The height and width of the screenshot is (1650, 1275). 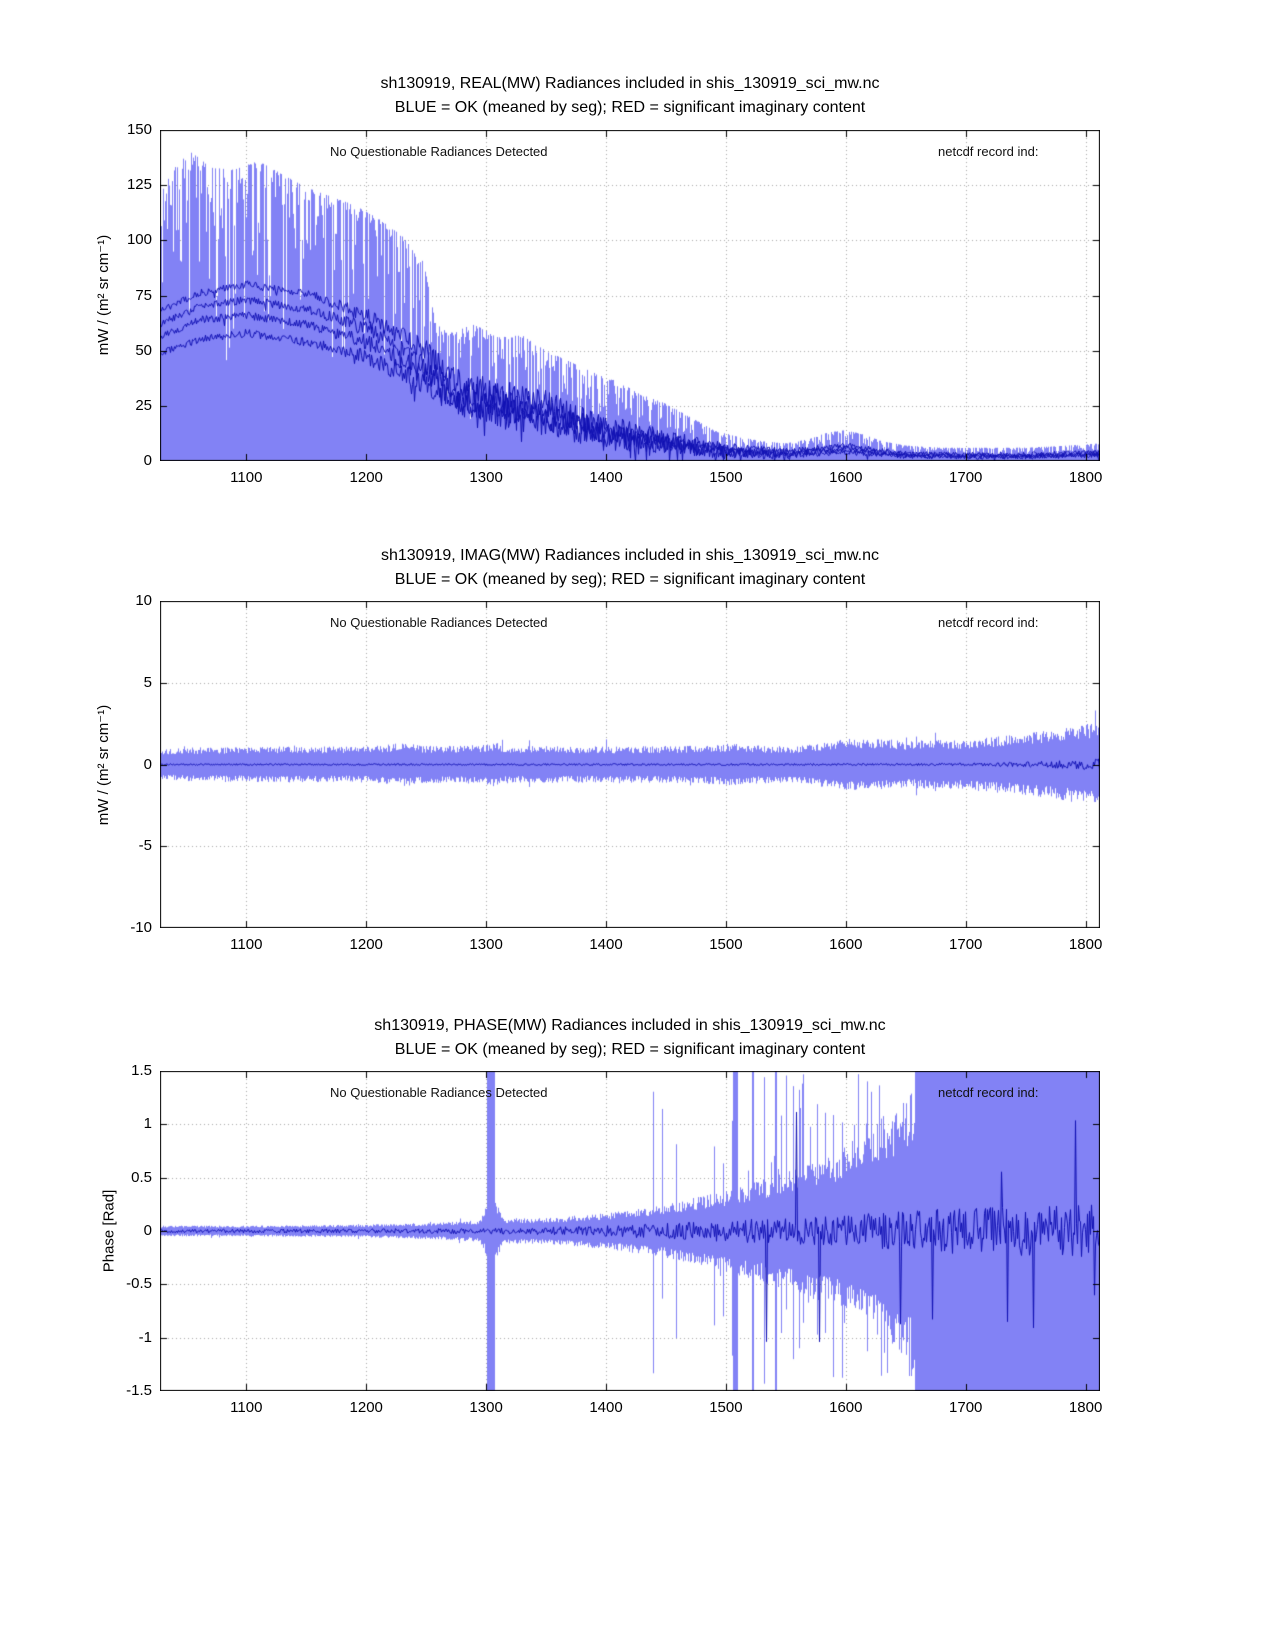 What do you see at coordinates (139, 1390) in the screenshot?
I see `y-tick-label: -1.5` at bounding box center [139, 1390].